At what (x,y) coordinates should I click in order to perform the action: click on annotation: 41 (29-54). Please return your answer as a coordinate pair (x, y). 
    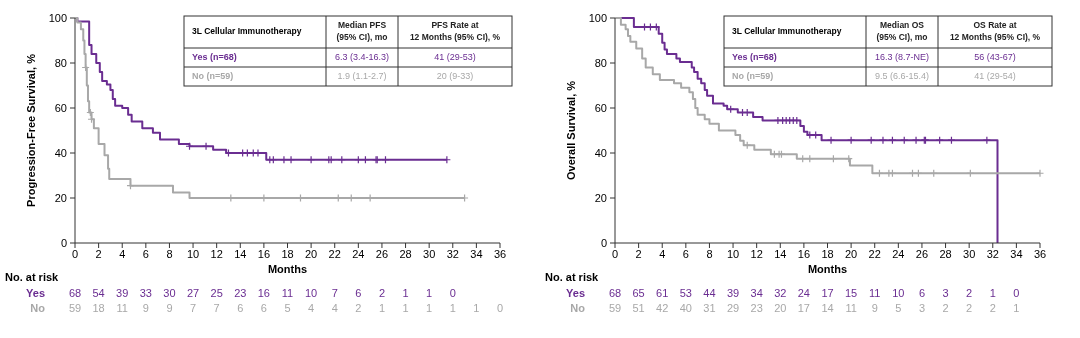
    Looking at the image, I should click on (995, 75).